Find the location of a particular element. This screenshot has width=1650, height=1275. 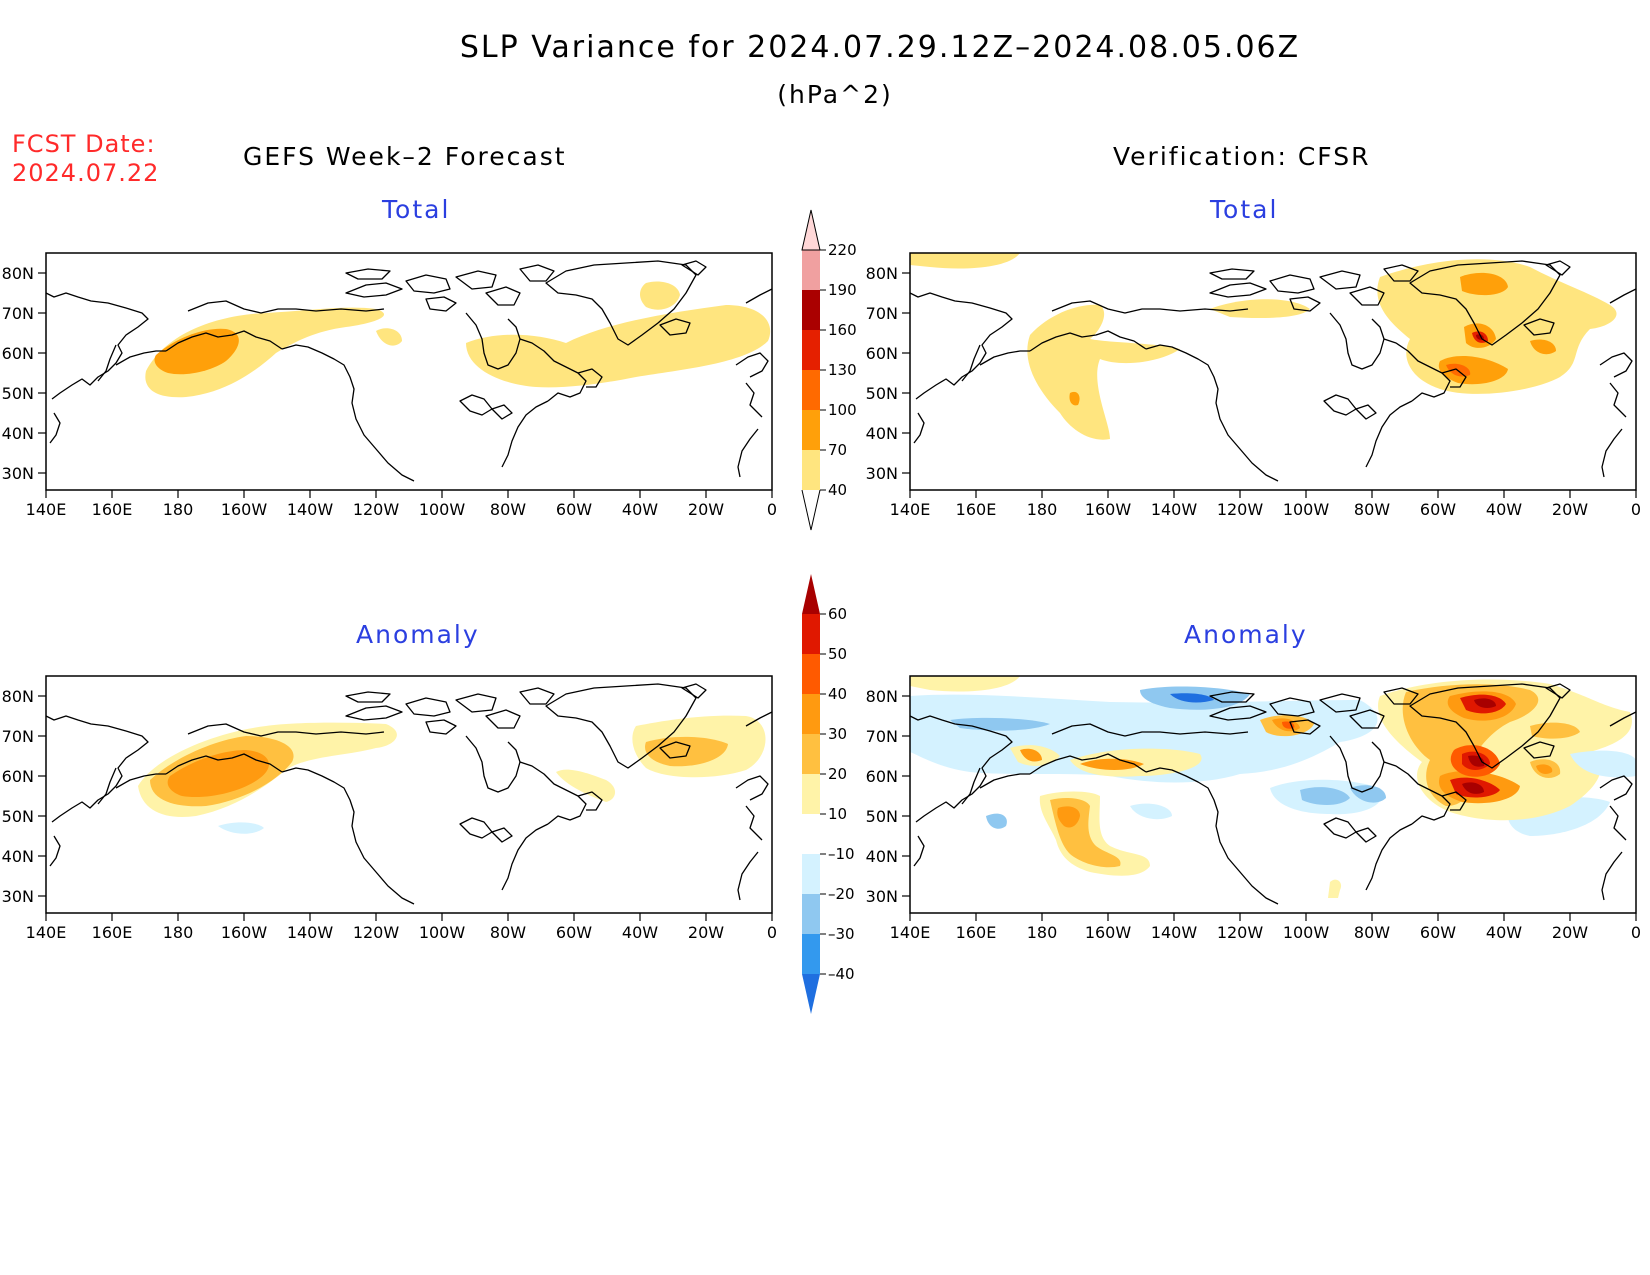

forecast-total-lon-label: 0 is located at coordinates (772, 509).